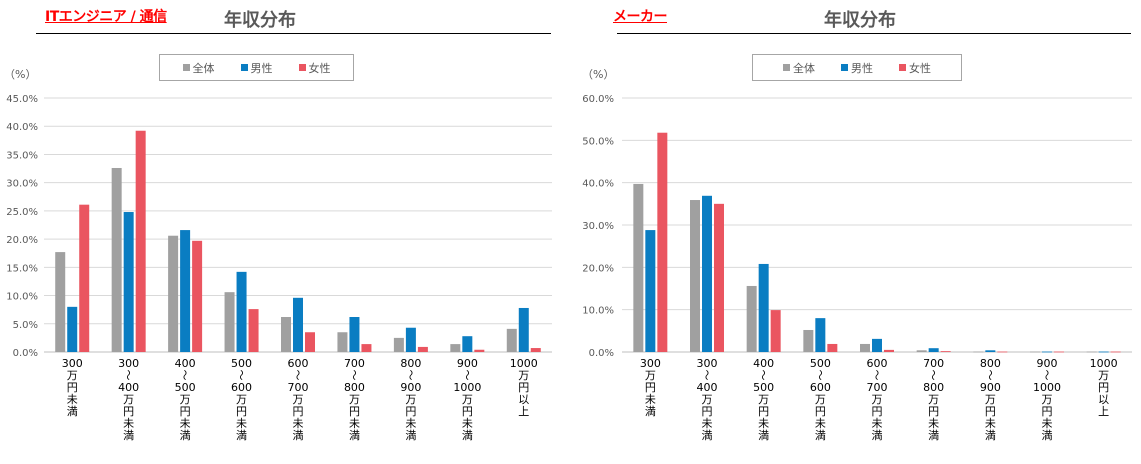 This screenshot has height=464, width=1141. Describe the element at coordinates (598, 268) in the screenshot. I see `y-tick-label: 20.0%` at that location.